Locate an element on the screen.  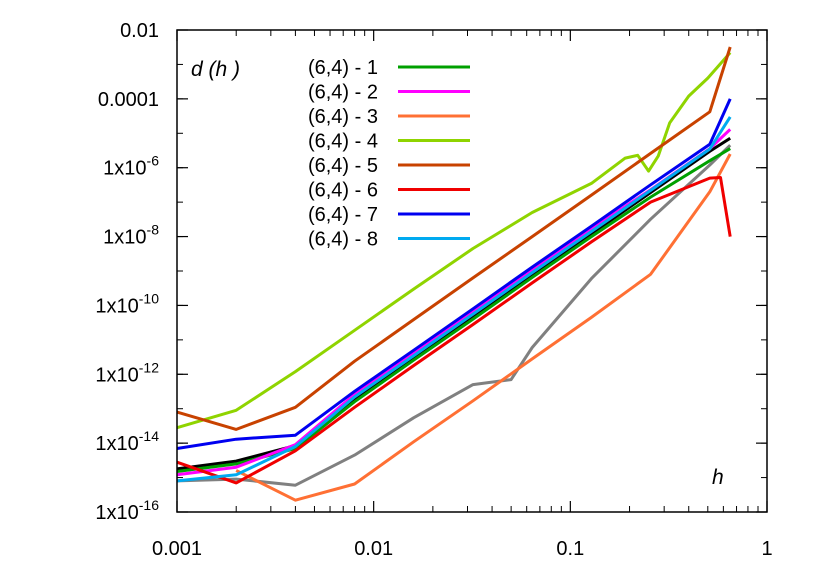
legend-label: (6,4) - 8 is located at coordinates (343, 240).